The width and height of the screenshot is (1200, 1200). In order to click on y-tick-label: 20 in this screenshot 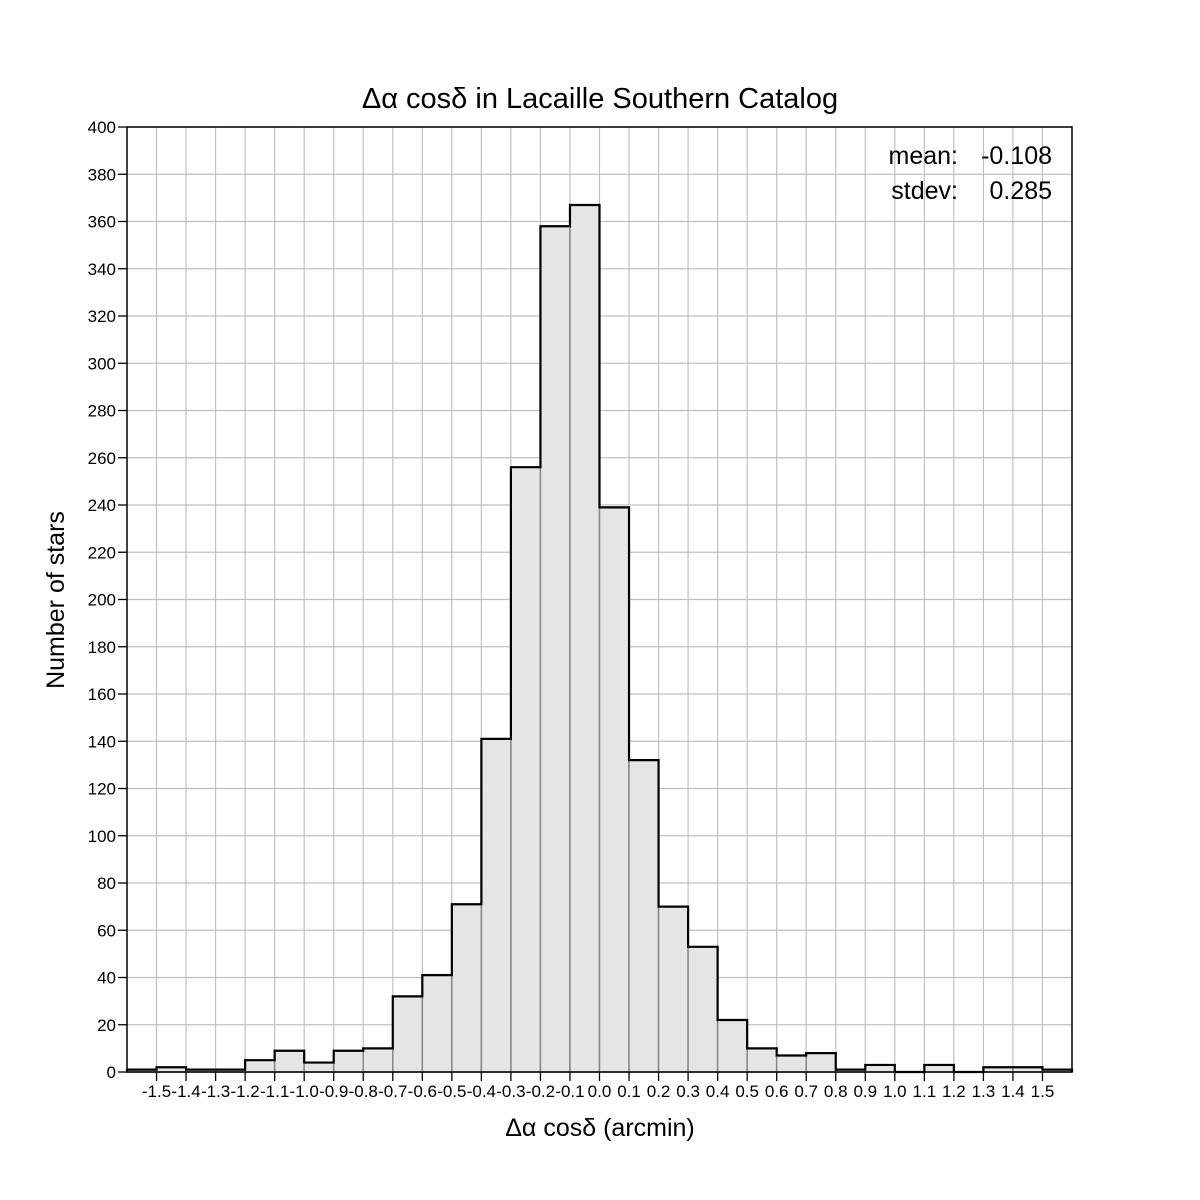, I will do `click(106, 1025)`.